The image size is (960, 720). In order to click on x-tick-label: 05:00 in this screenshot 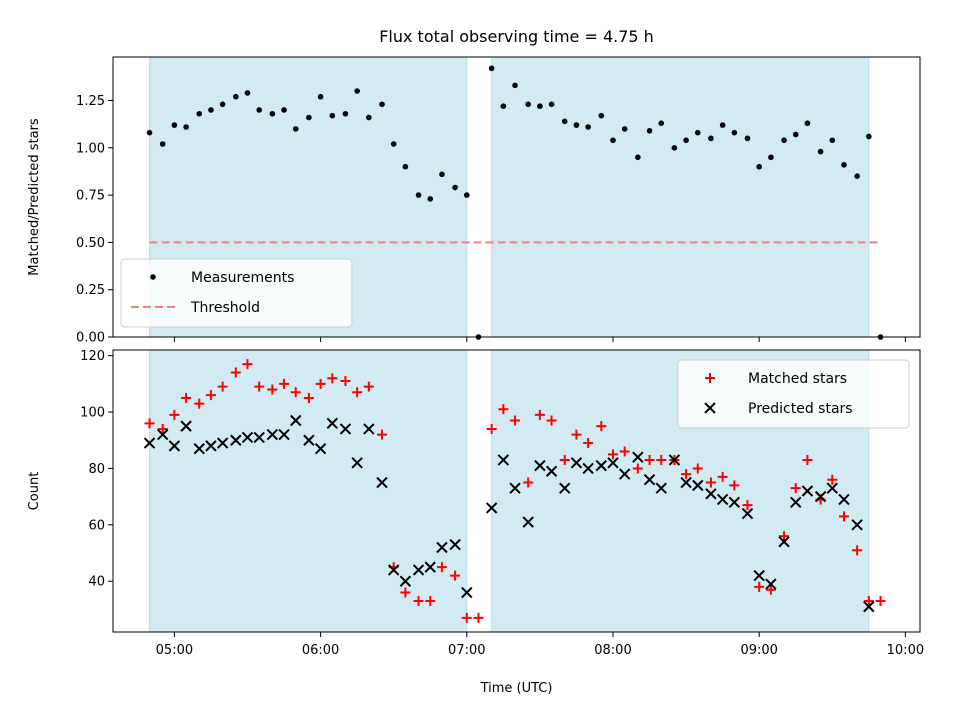, I will do `click(174, 650)`.